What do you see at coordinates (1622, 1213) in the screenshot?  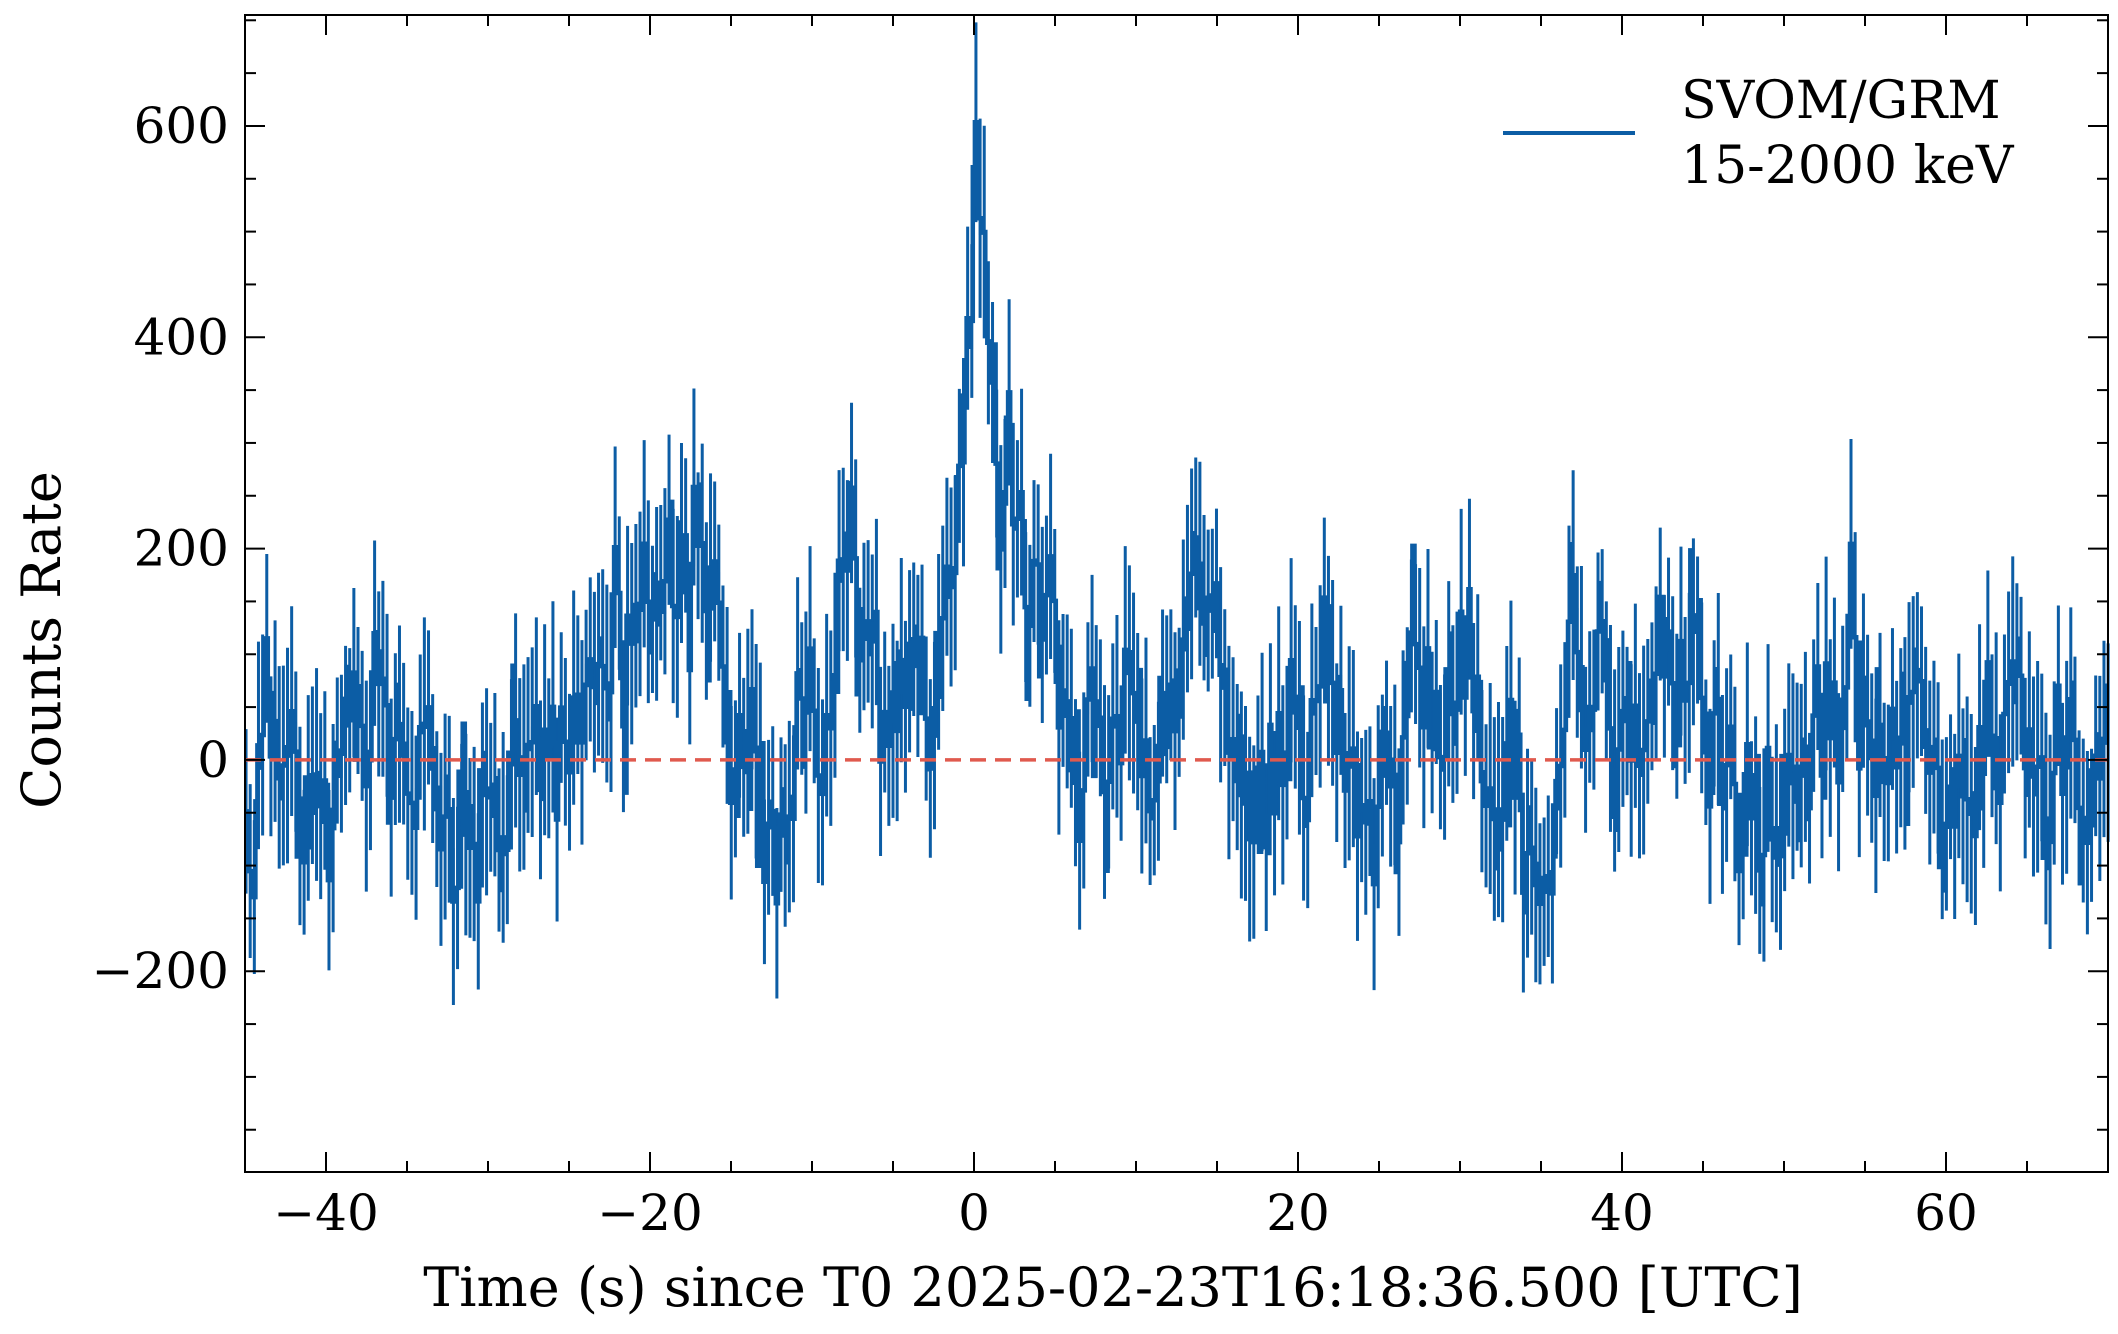 I see `x-tick-label: 40` at bounding box center [1622, 1213].